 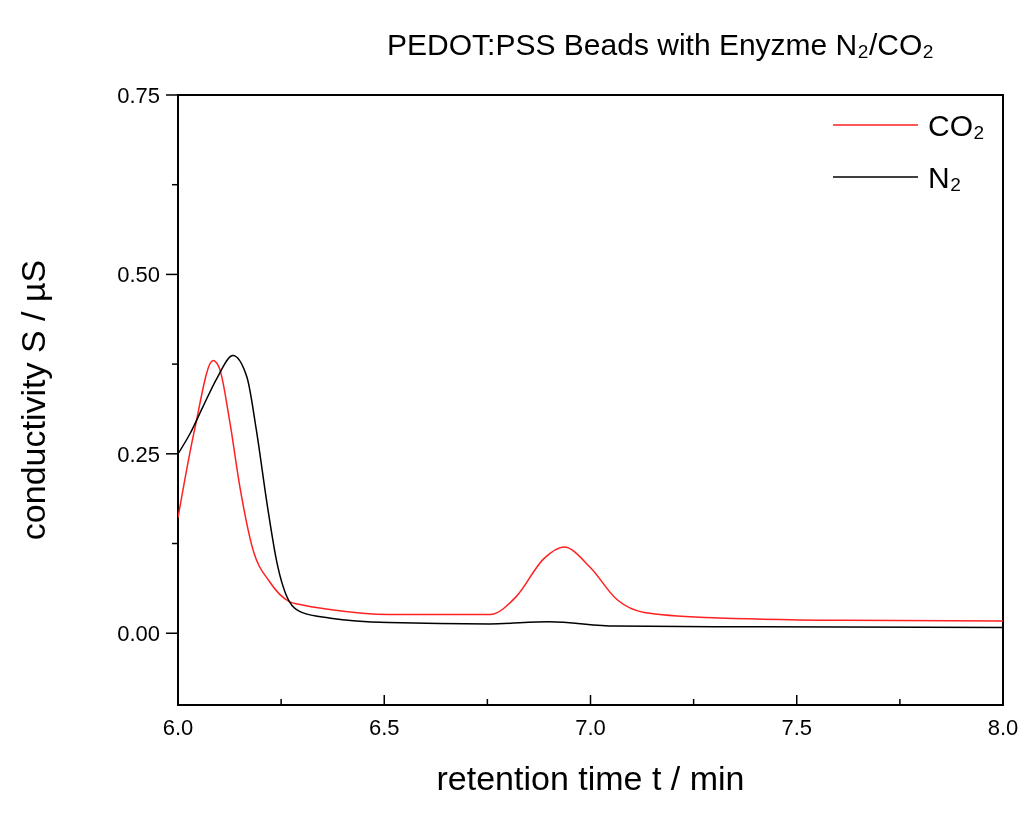 I want to click on x-tick-label: 6.0, so click(x=178, y=727).